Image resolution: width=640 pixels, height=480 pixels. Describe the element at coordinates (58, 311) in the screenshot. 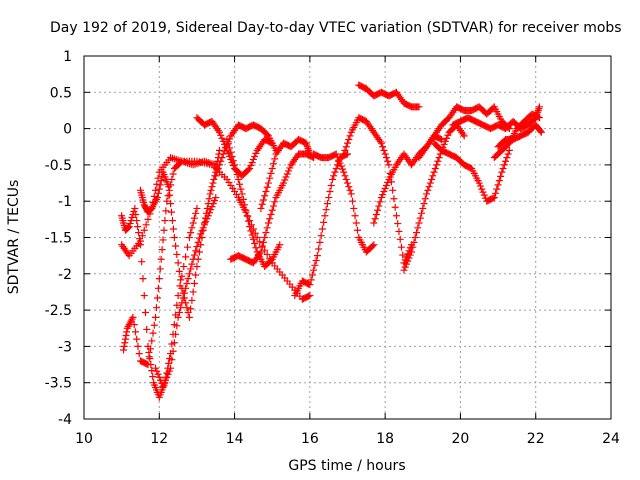

I see `y-tick-label: -2.5` at that location.